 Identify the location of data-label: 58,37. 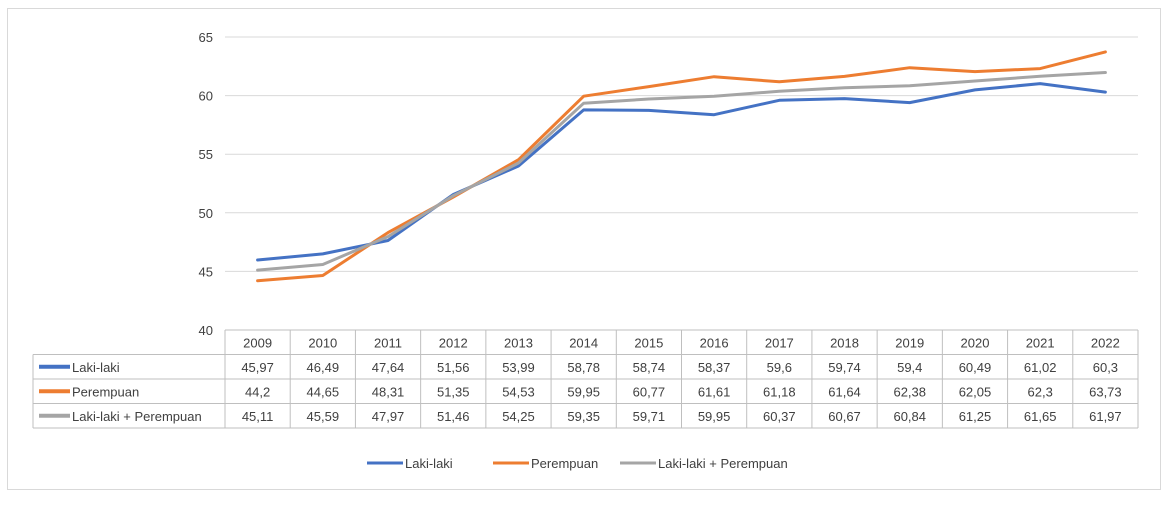
(714, 367).